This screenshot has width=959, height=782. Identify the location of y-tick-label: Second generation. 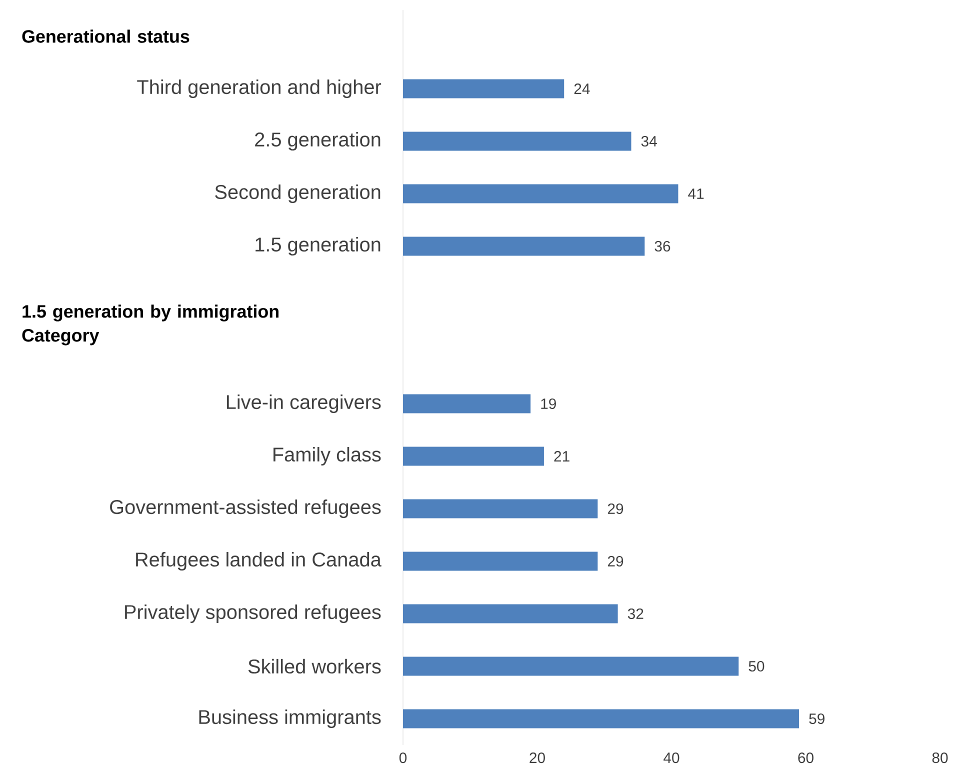
(297, 194).